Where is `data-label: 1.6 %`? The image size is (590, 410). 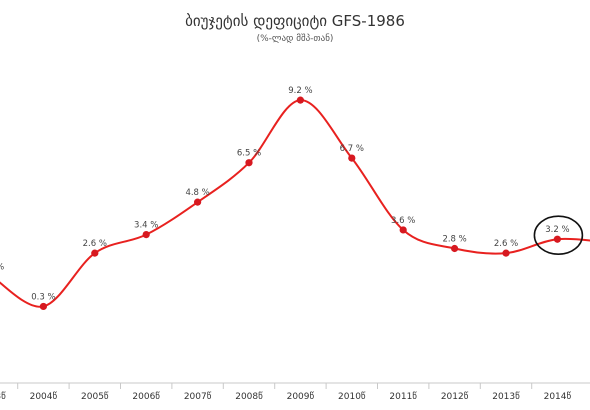
data-label: 1.6 % is located at coordinates (2, 267).